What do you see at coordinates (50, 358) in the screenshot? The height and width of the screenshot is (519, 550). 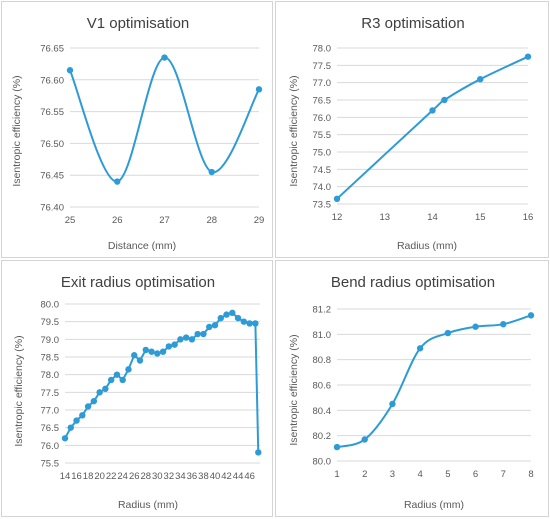 I see `y-tick-label: 78.5` at bounding box center [50, 358].